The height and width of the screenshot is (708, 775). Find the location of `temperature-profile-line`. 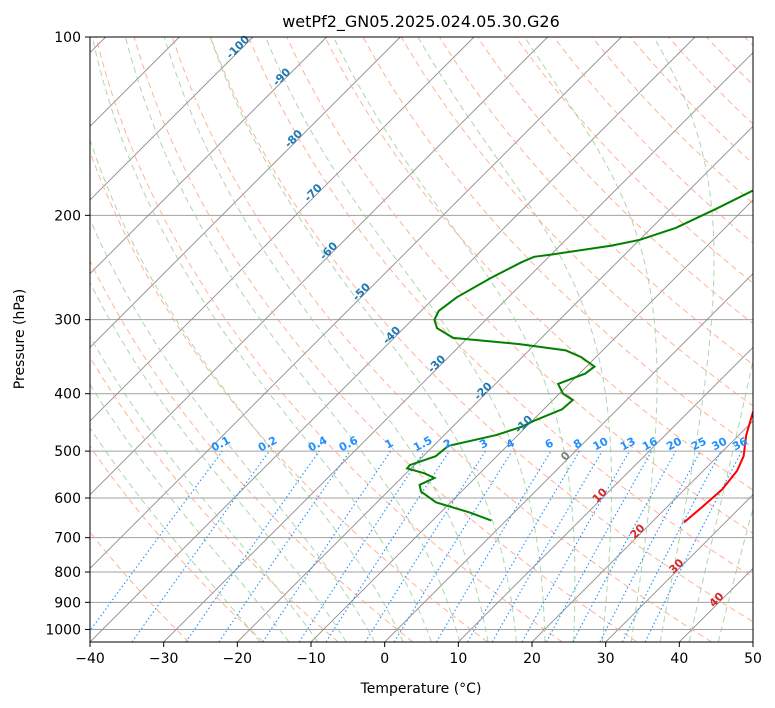

temperature-profile-line is located at coordinates (718, 466).